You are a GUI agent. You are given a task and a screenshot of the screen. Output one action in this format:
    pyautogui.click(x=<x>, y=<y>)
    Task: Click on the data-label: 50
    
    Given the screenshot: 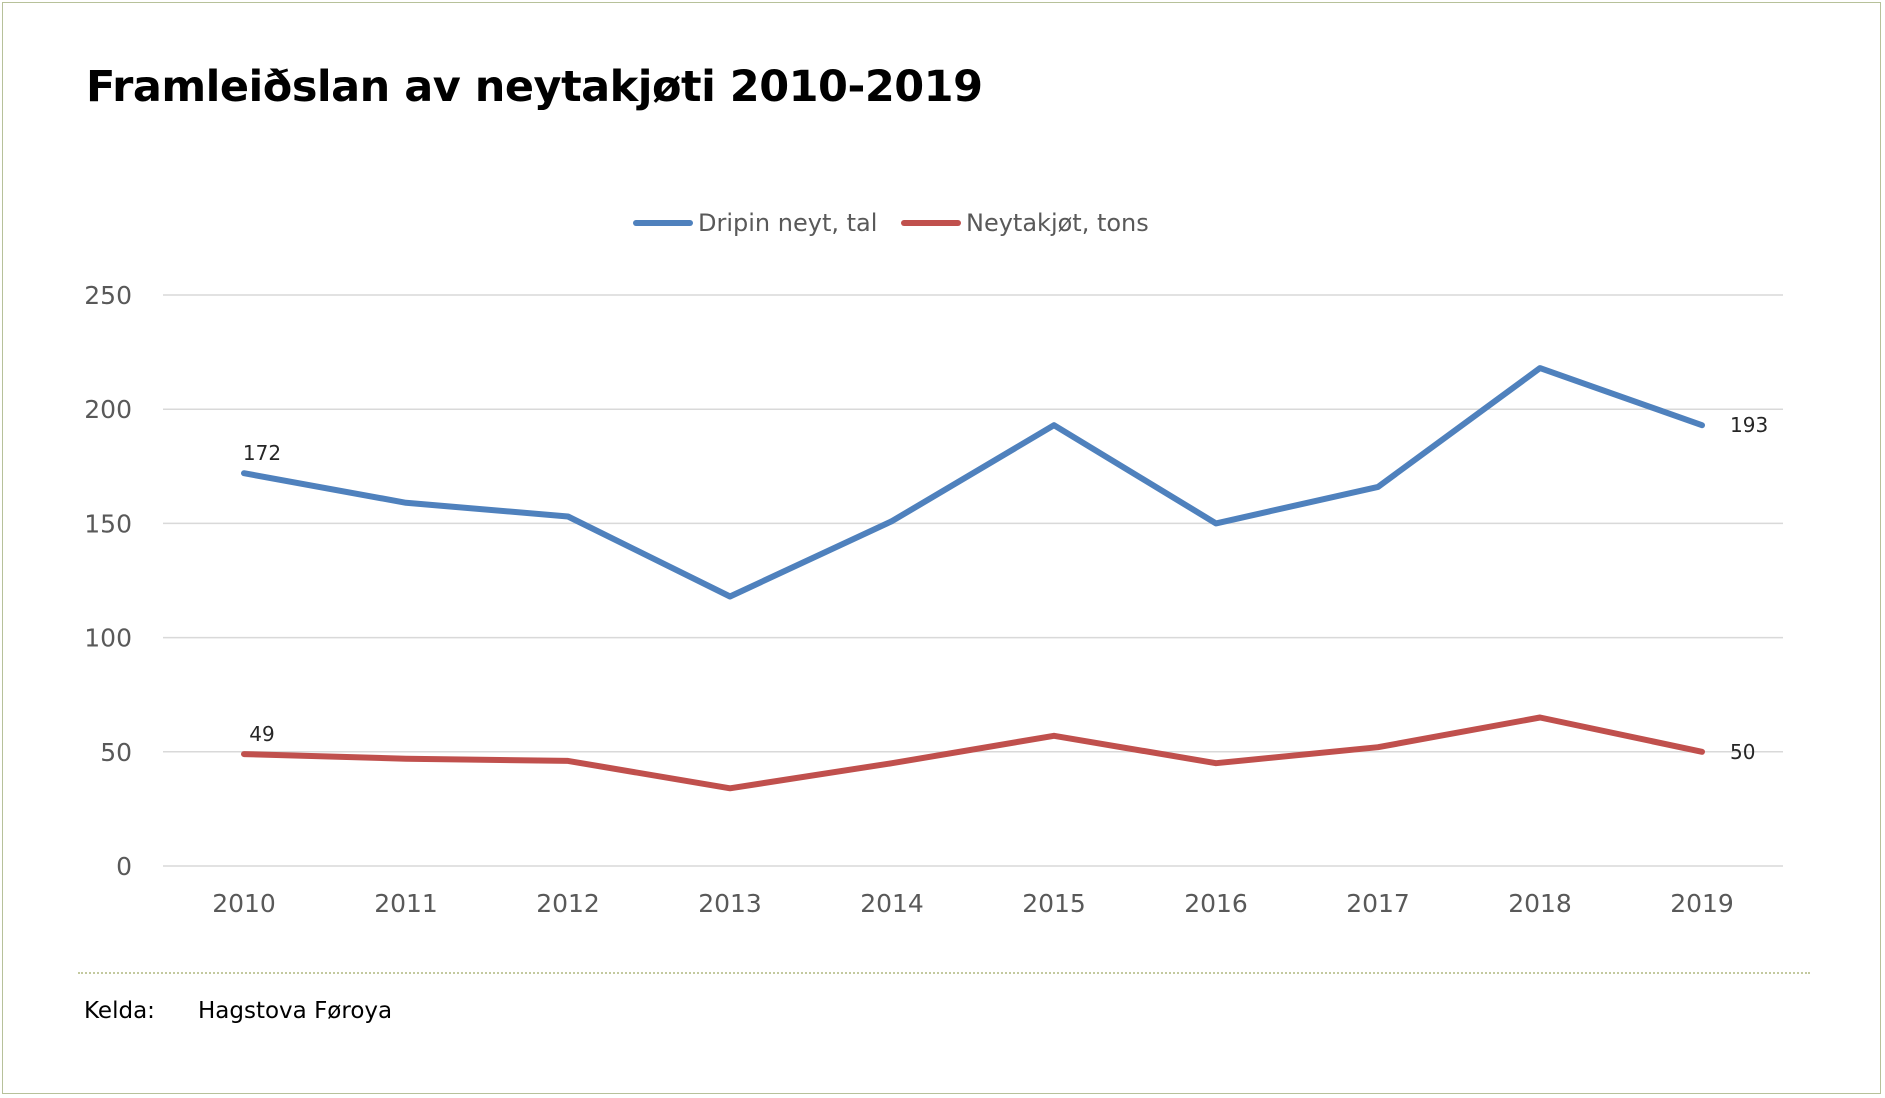 What is the action you would take?
    pyautogui.click(x=1742, y=752)
    